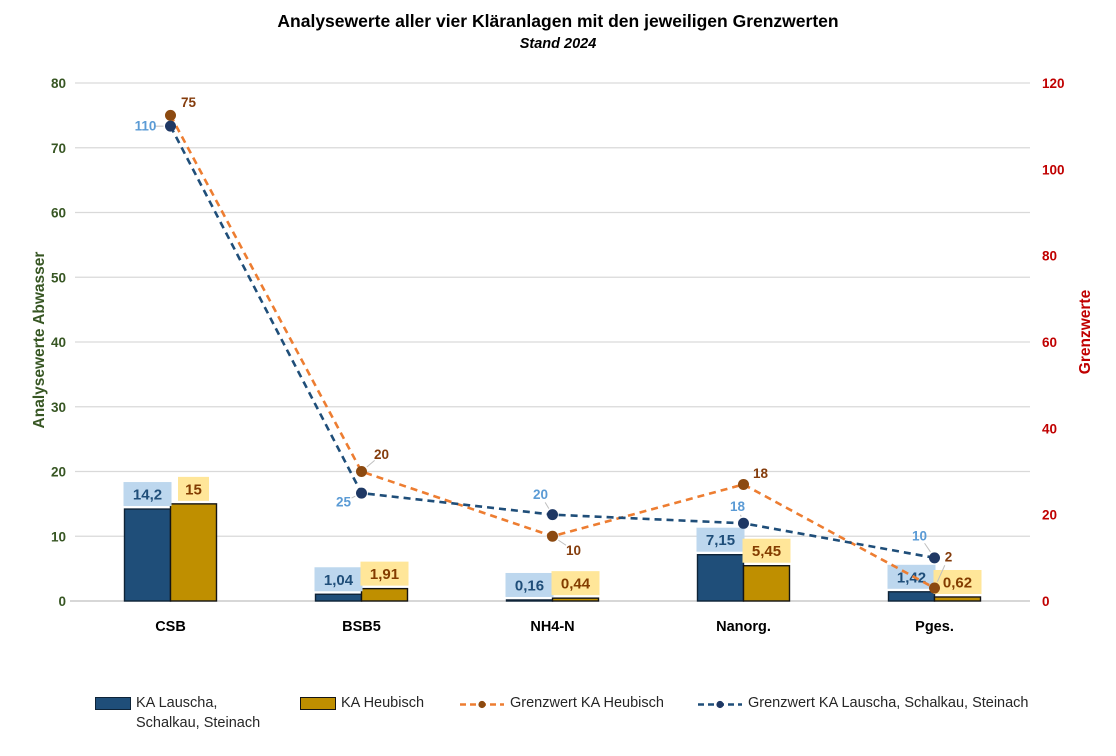  Describe the element at coordinates (193, 489) in the screenshot. I see `svg-text: 15` at that location.